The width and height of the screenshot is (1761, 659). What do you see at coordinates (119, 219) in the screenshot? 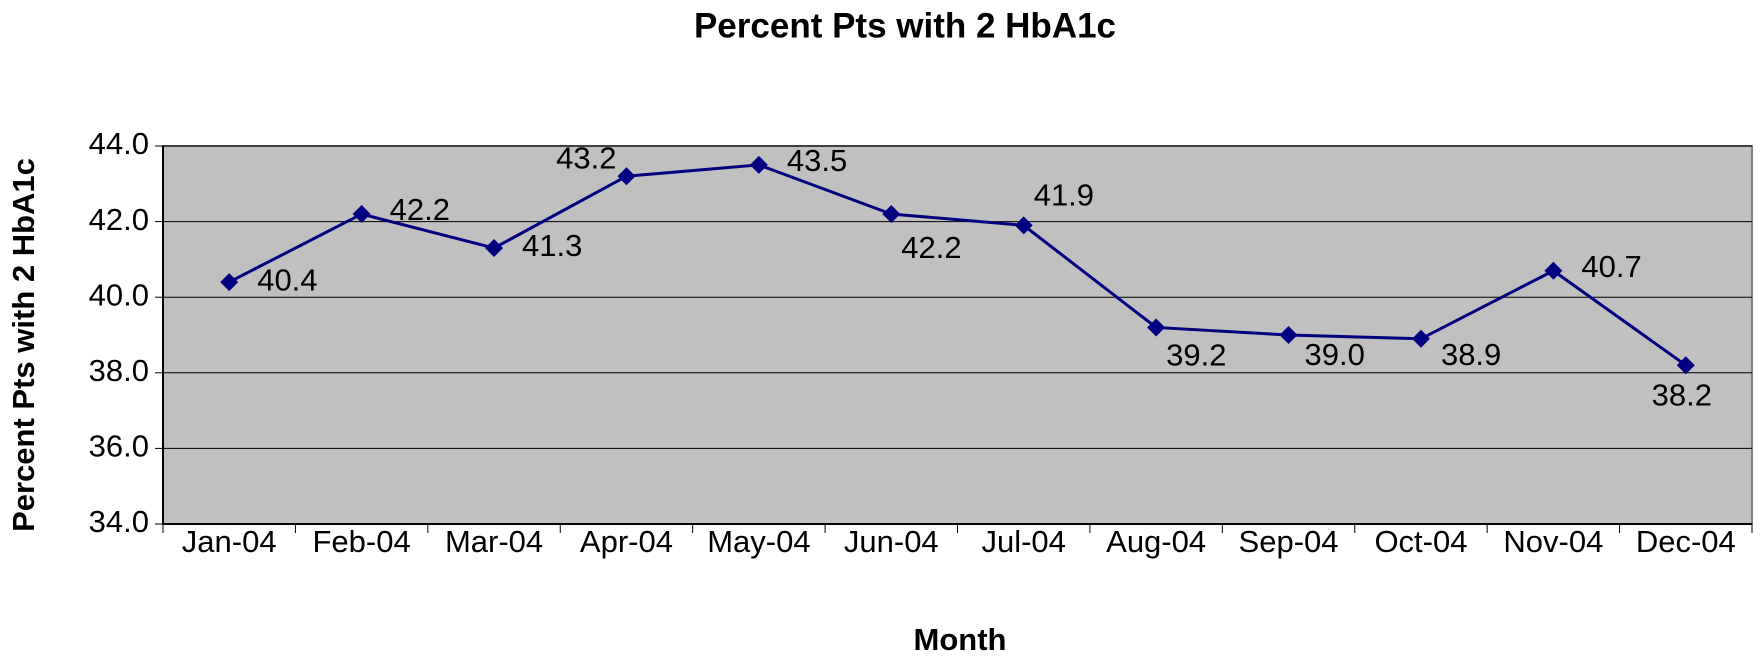
I see `y-tick-label: 42.0` at bounding box center [119, 219].